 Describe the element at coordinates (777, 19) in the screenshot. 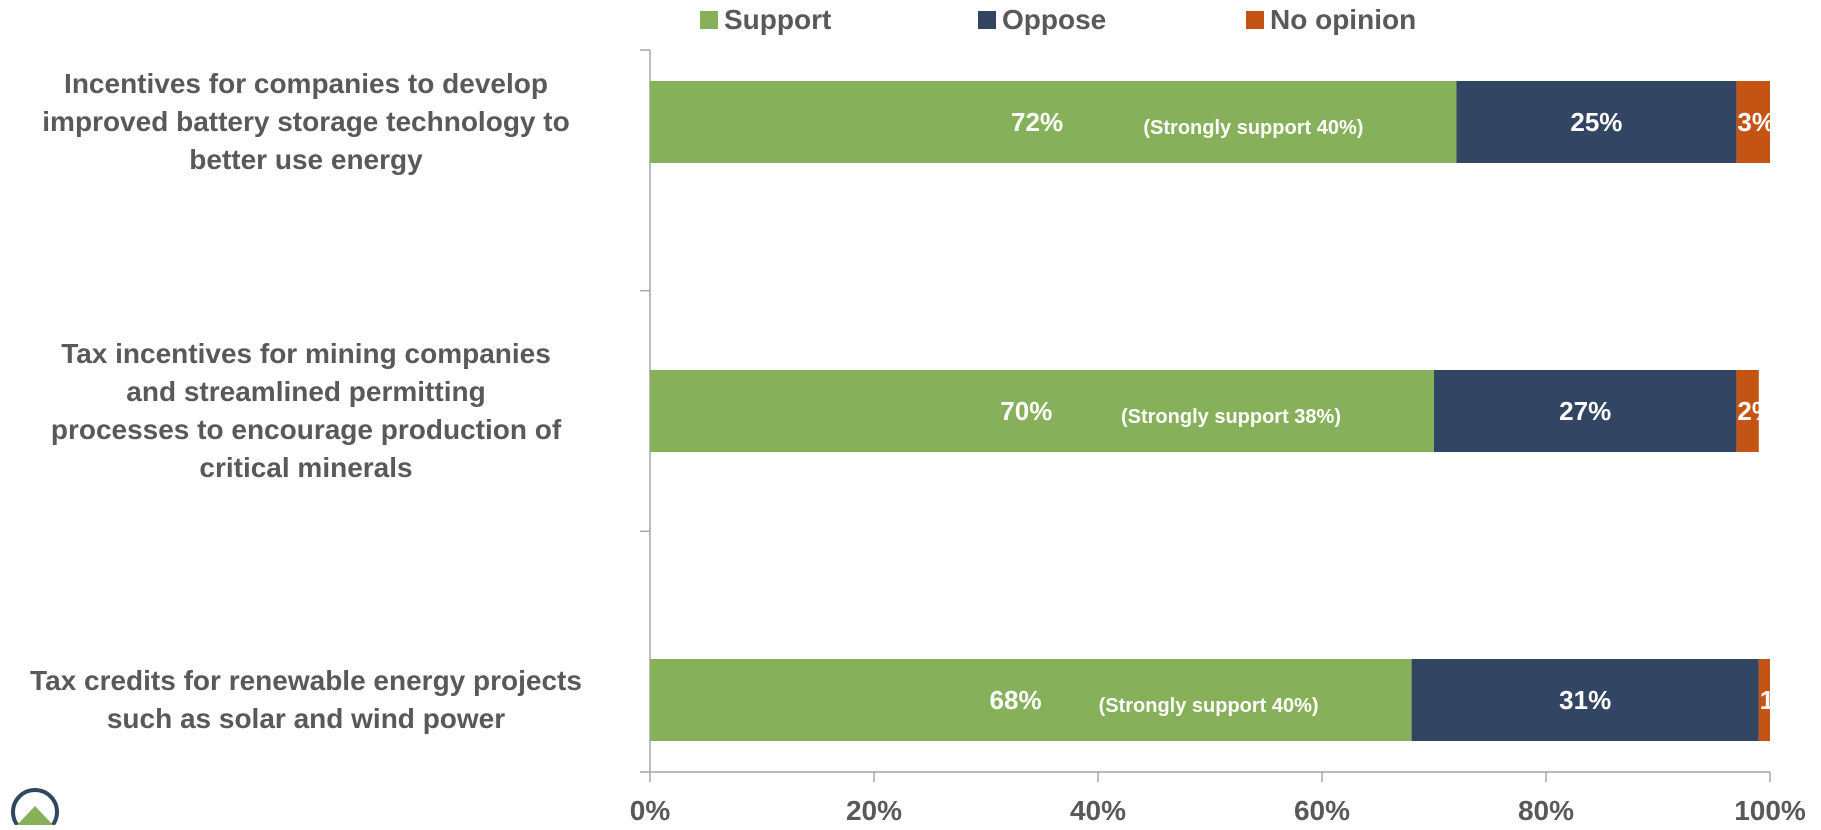

I see `legend-label: Support` at that location.